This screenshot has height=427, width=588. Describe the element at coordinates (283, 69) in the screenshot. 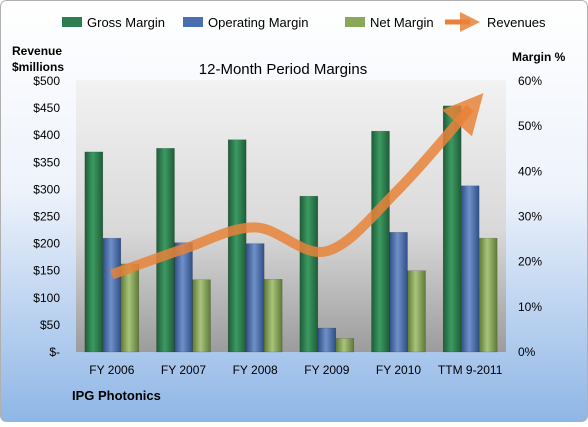

I see `chart-title: 12-Month Period Margins` at that location.